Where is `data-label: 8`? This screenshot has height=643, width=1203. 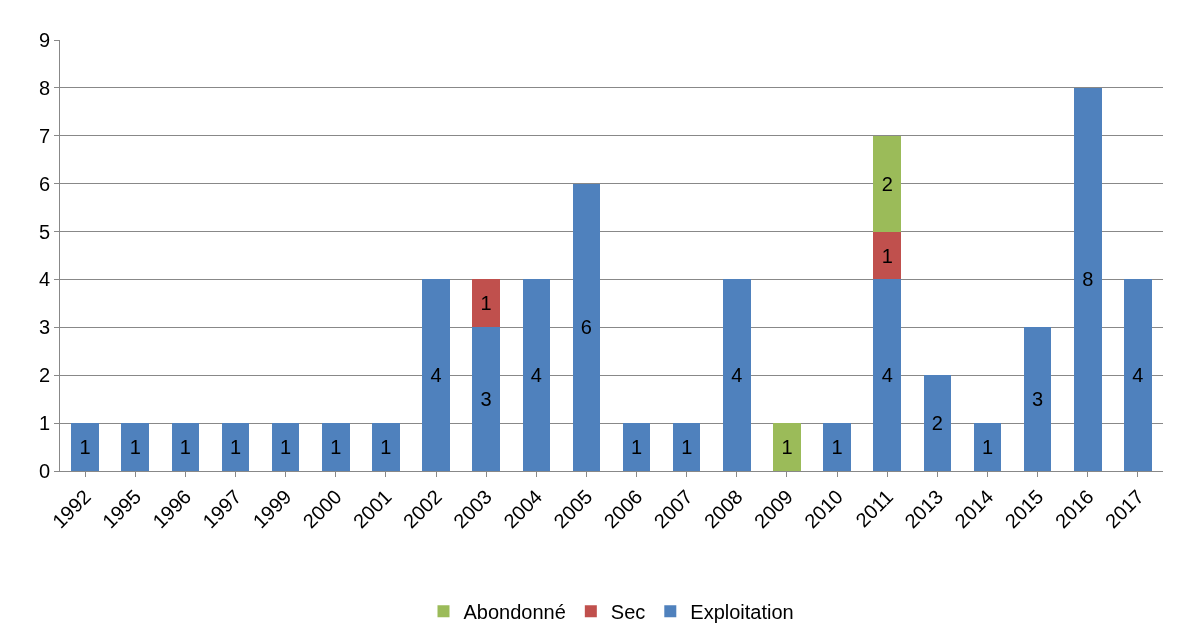
data-label: 8 is located at coordinates (1088, 279).